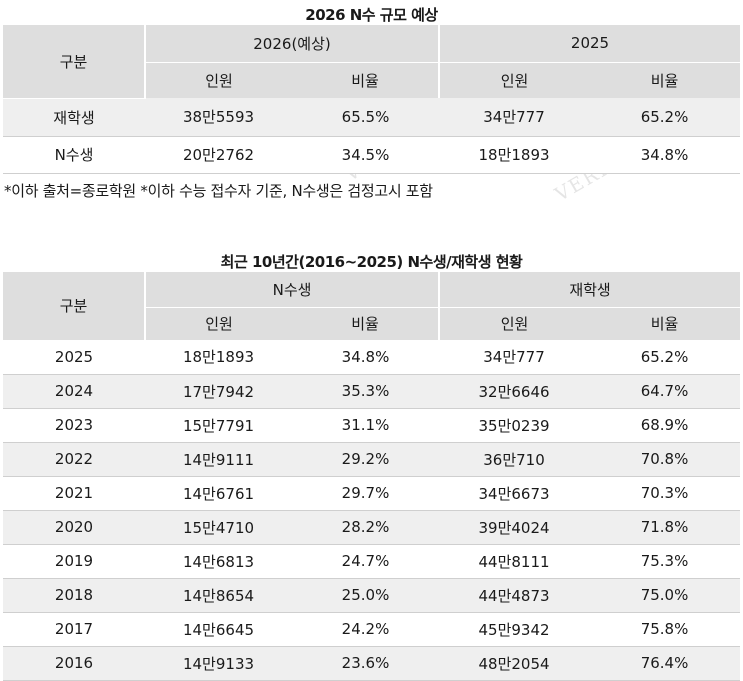 The image size is (743, 681). I want to click on cell-student-people: 45만9342, so click(514, 629).